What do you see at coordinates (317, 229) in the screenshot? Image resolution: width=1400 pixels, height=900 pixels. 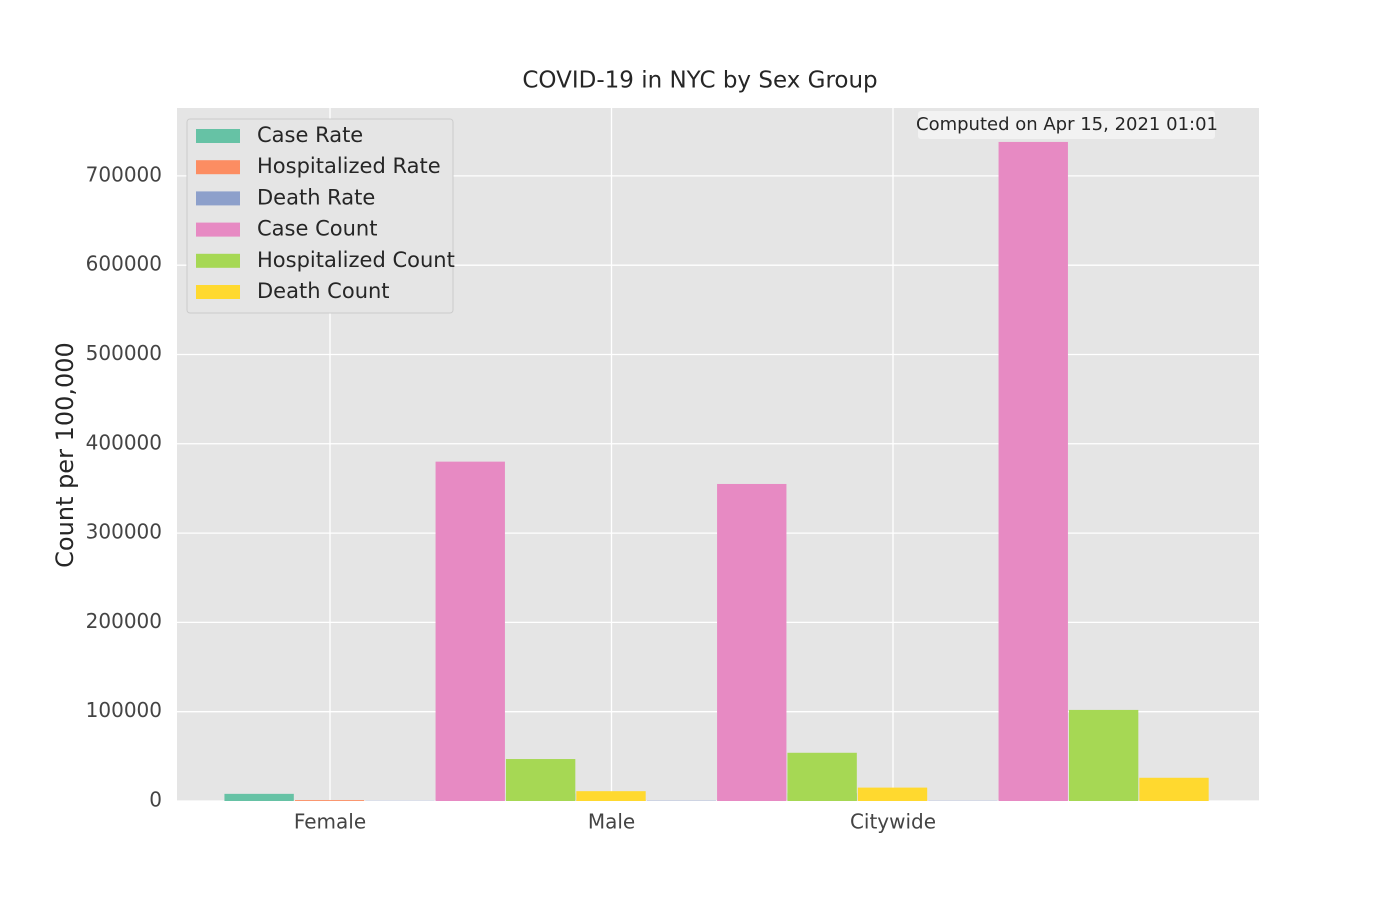 I see `legend-label: Case Count` at bounding box center [317, 229].